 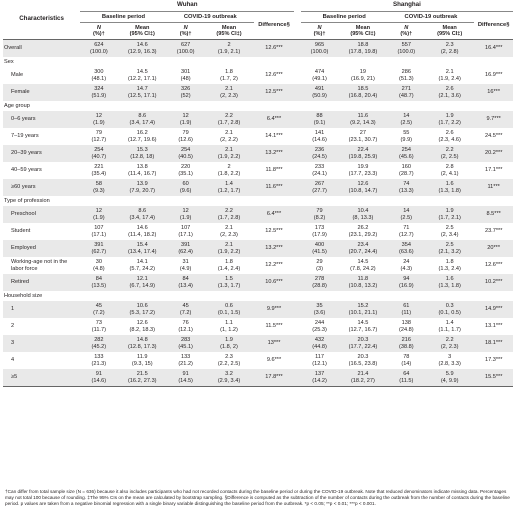 What do you see at coordinates (406, 136) in the screenshot?
I see `shanghai-covid-n-cell: 55 (9.9)` at bounding box center [406, 136].